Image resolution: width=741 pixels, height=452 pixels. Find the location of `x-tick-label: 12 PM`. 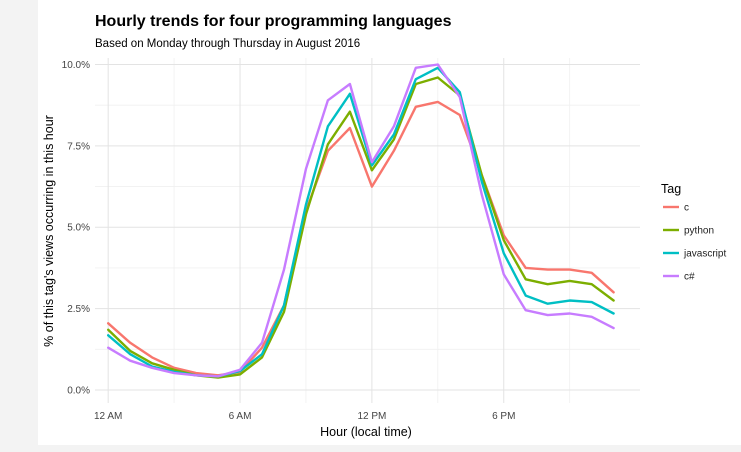

x-tick-label: 12 PM is located at coordinates (371, 416).